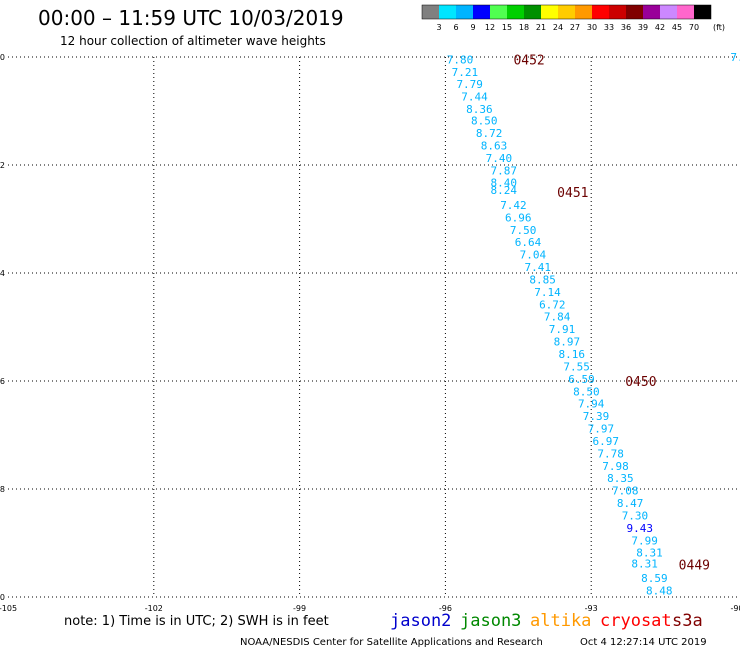  I want to click on wave-height-value: 8.24, so click(503, 190).